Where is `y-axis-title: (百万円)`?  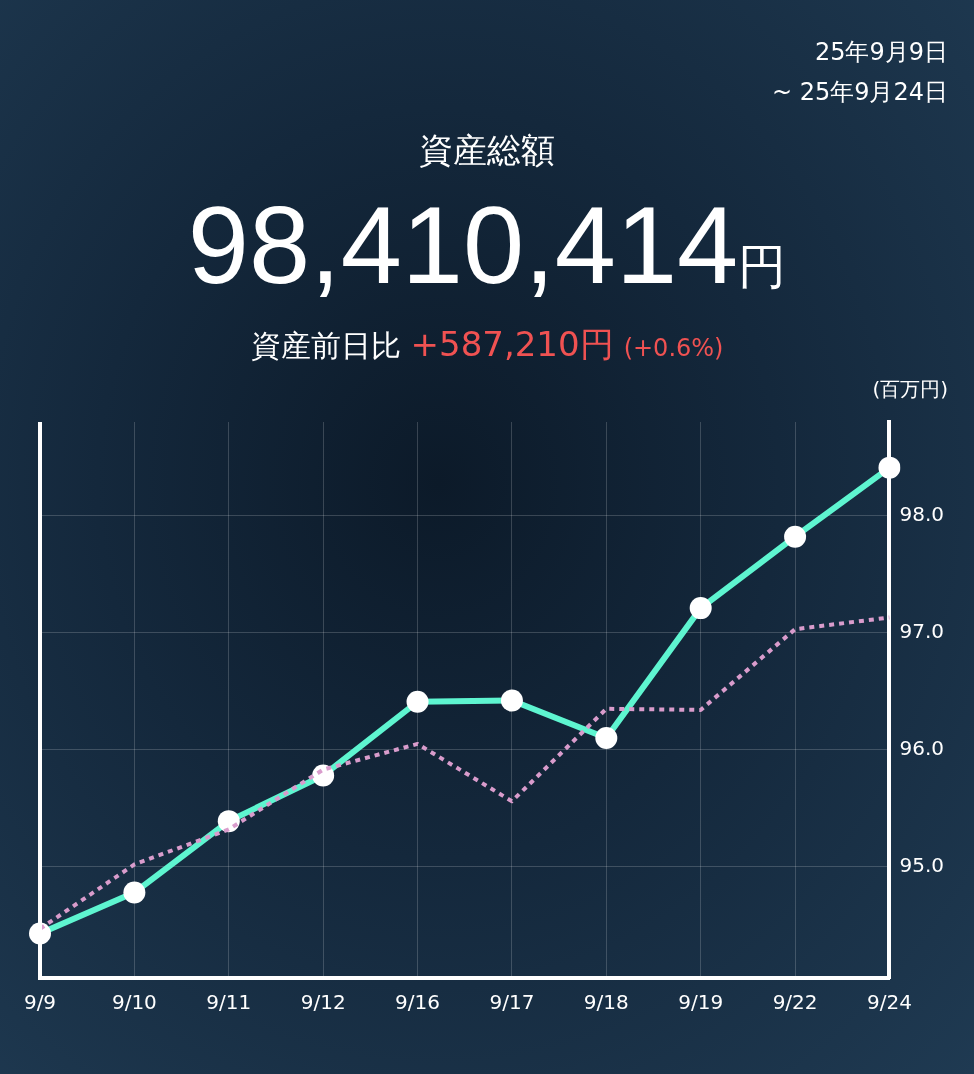
y-axis-title: (百万円) is located at coordinates (910, 389).